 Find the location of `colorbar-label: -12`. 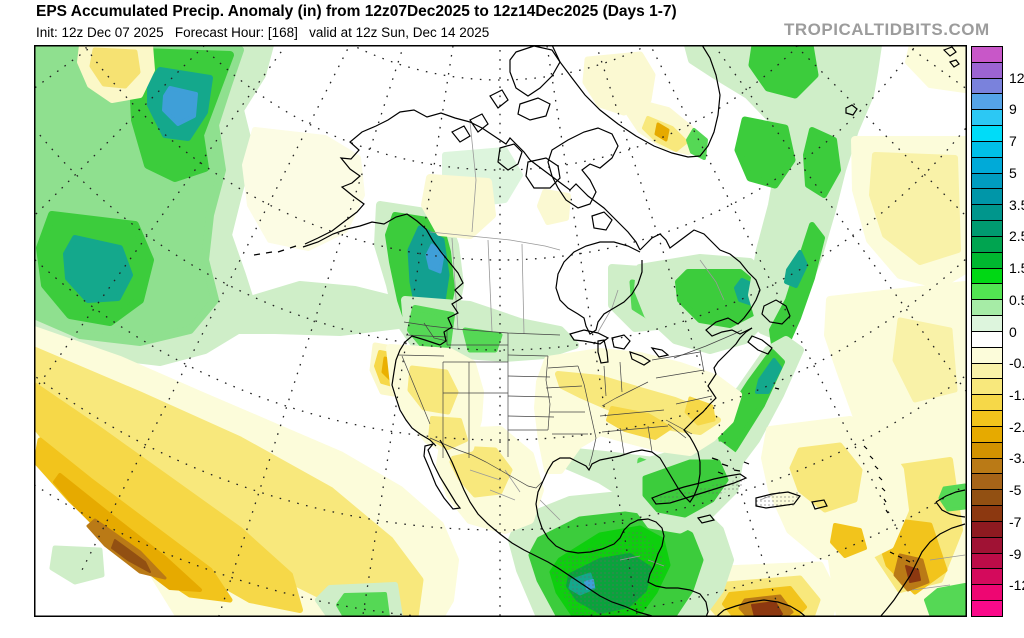

colorbar-label: -12 is located at coordinates (1016, 585).